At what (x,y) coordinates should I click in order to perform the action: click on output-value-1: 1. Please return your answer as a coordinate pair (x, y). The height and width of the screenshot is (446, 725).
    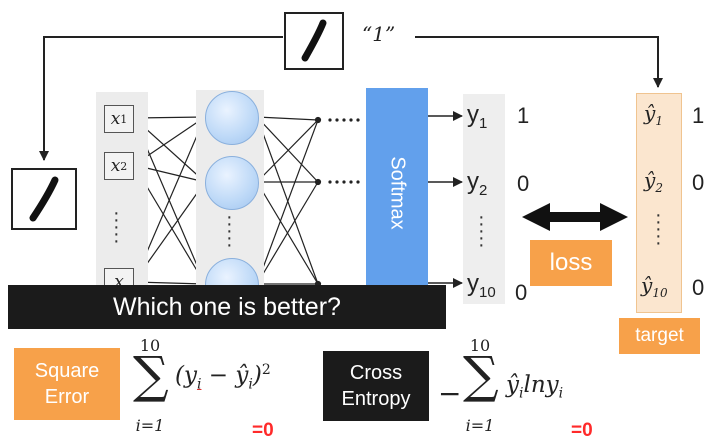
    Looking at the image, I should click on (523, 115).